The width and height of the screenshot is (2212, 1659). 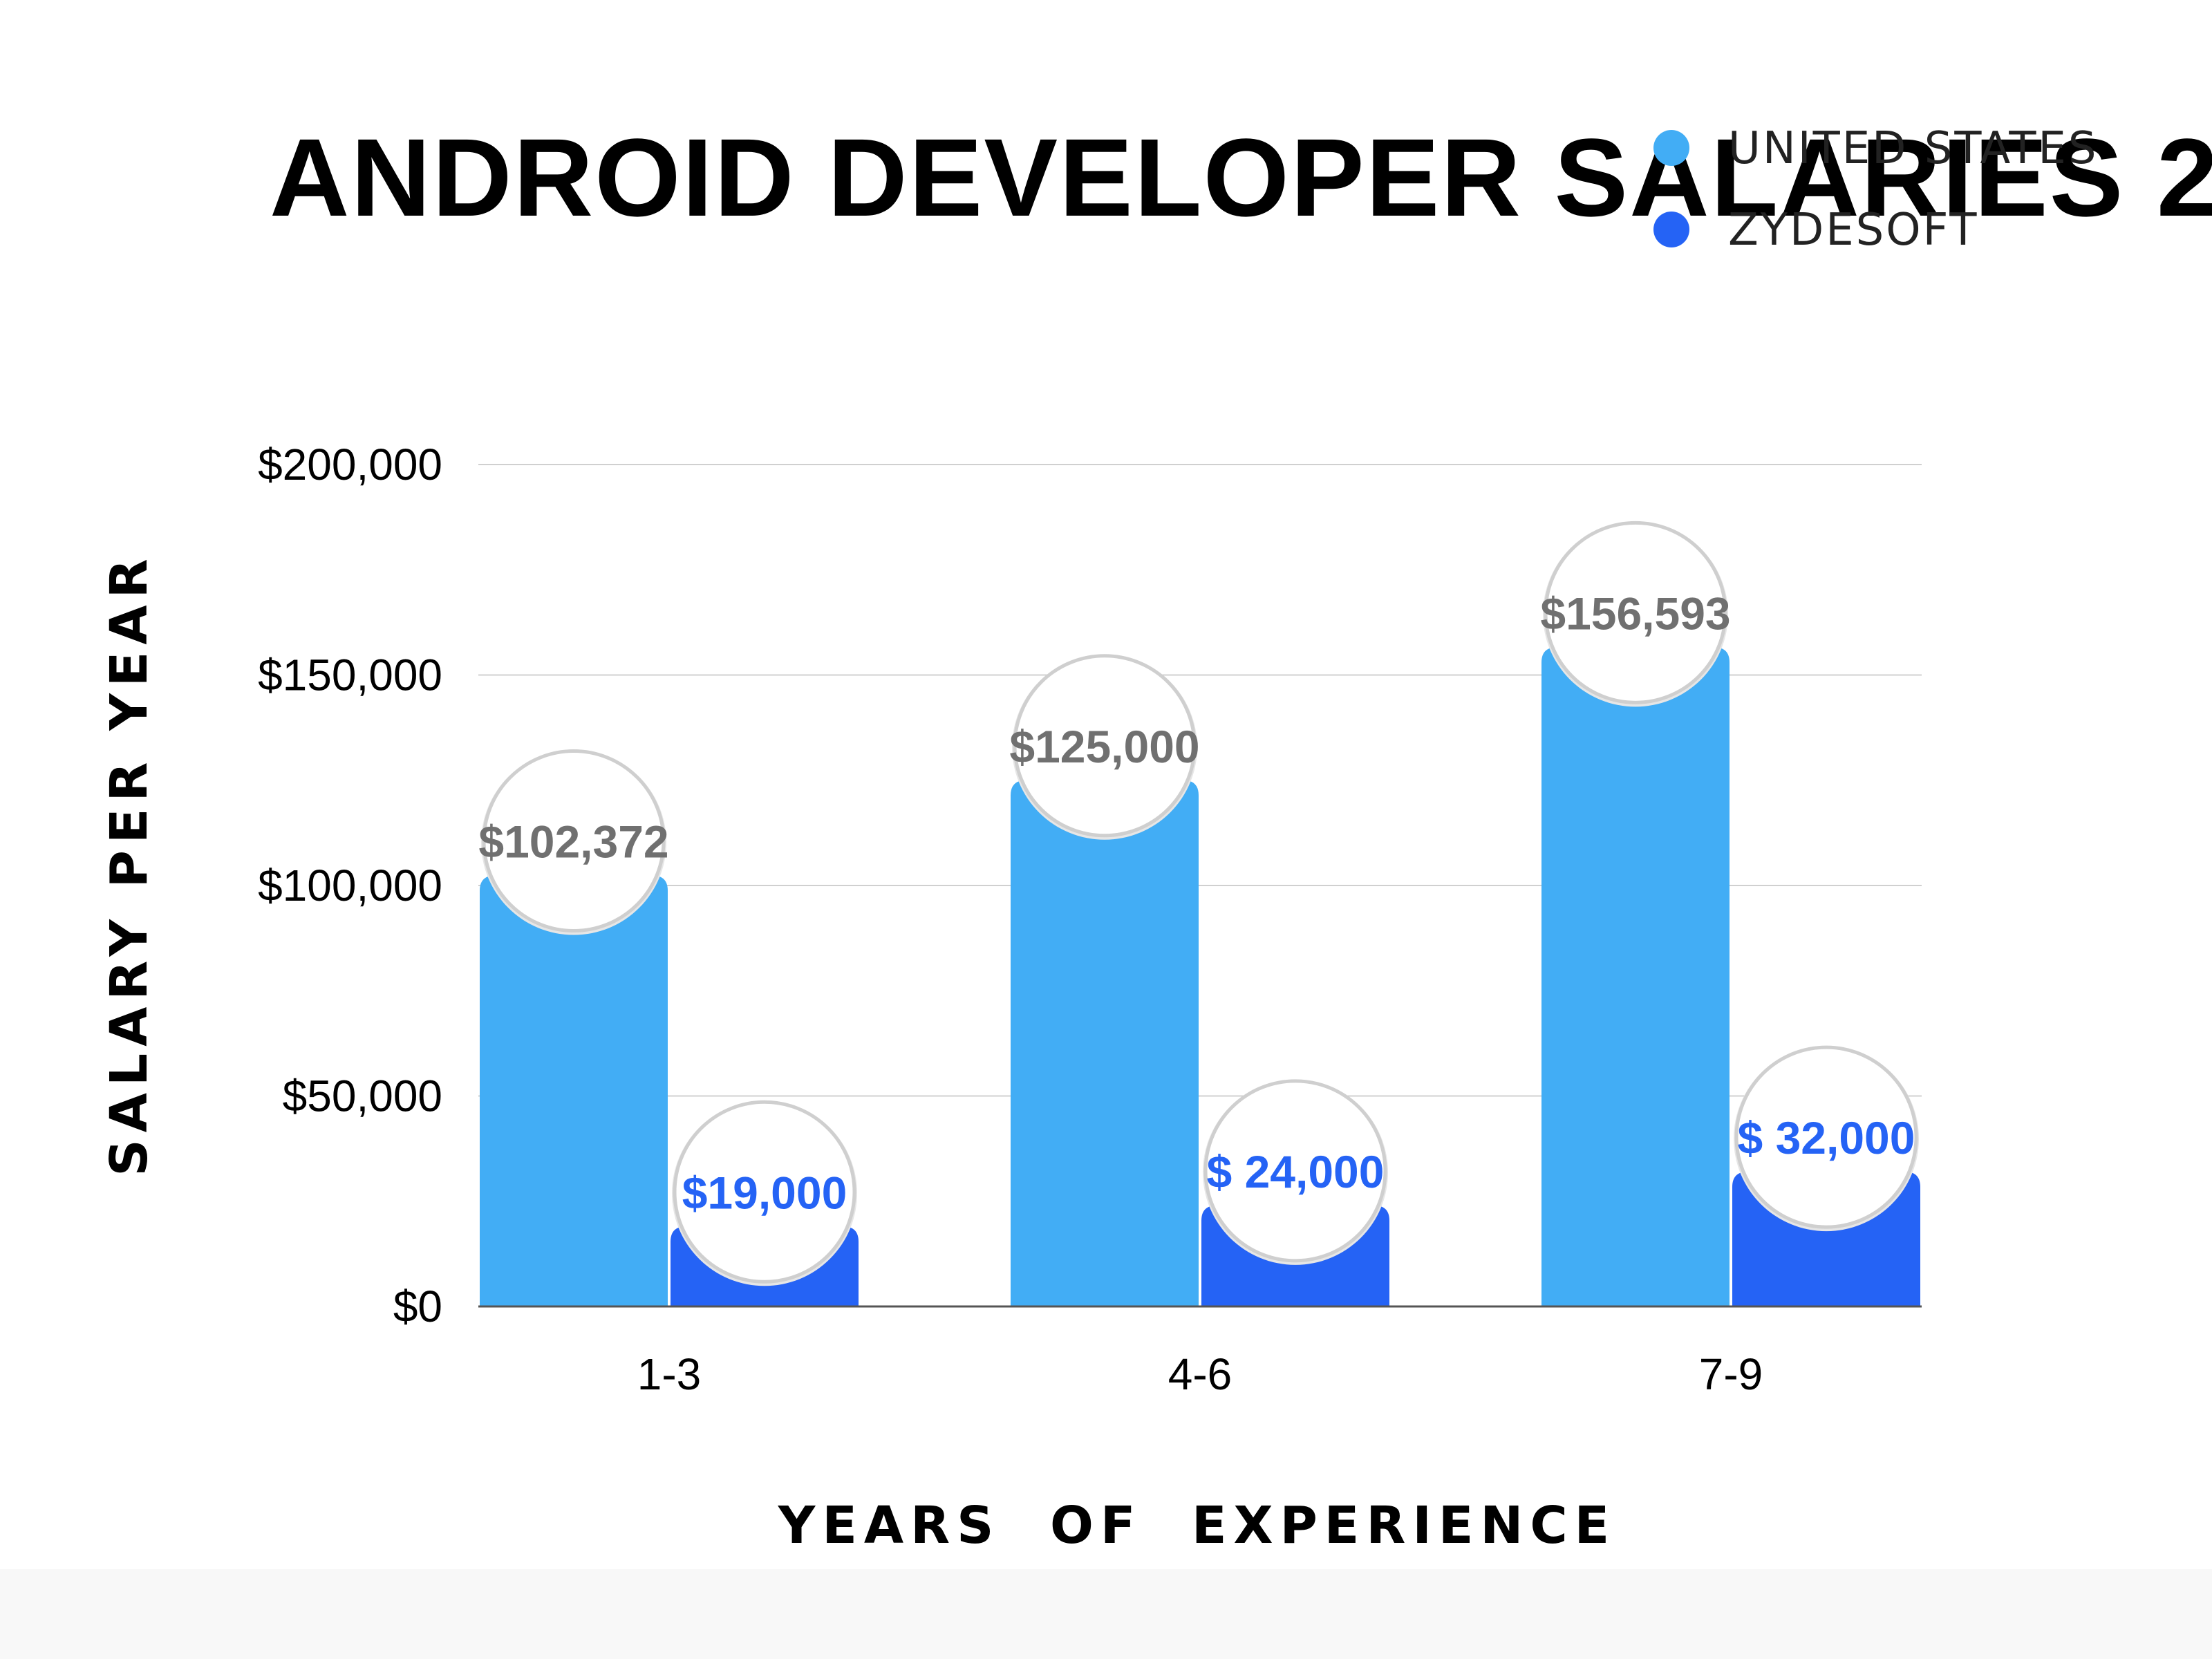 I want to click on legend-label-zydesoft: ZYDESOFT, so click(x=1853, y=231).